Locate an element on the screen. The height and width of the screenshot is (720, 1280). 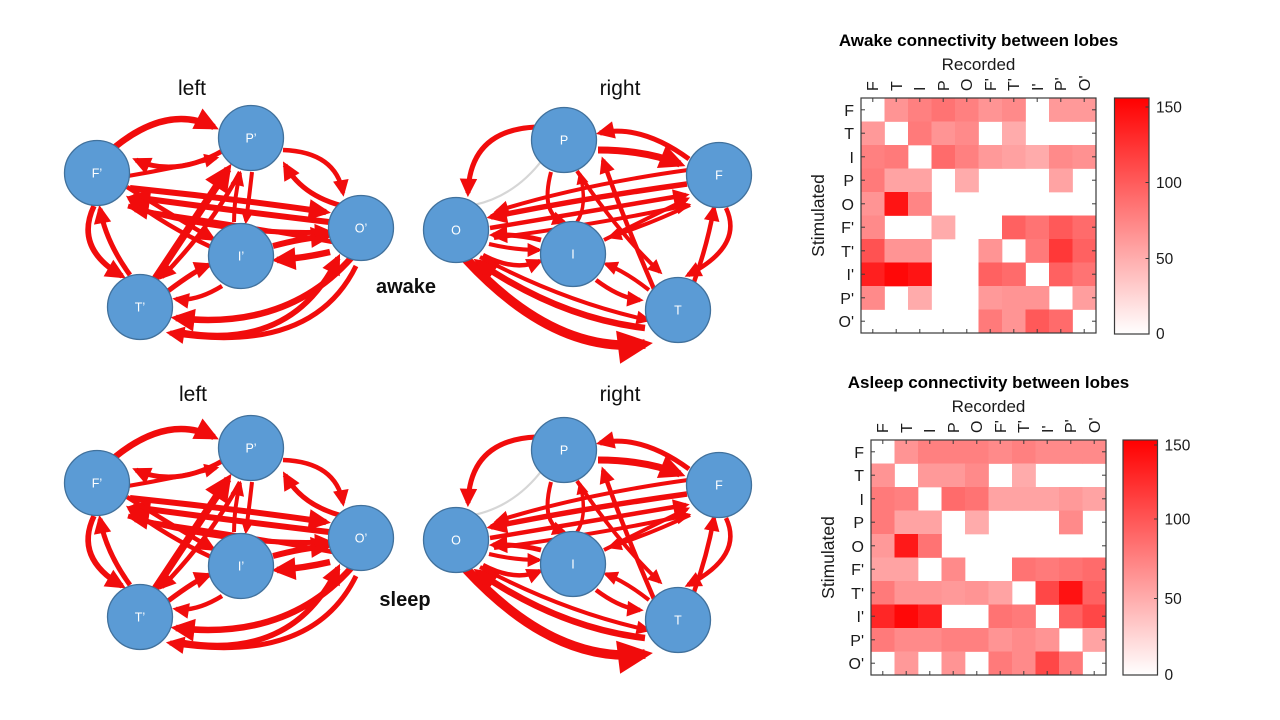
svg-text: awake is located at coordinates (406, 287).